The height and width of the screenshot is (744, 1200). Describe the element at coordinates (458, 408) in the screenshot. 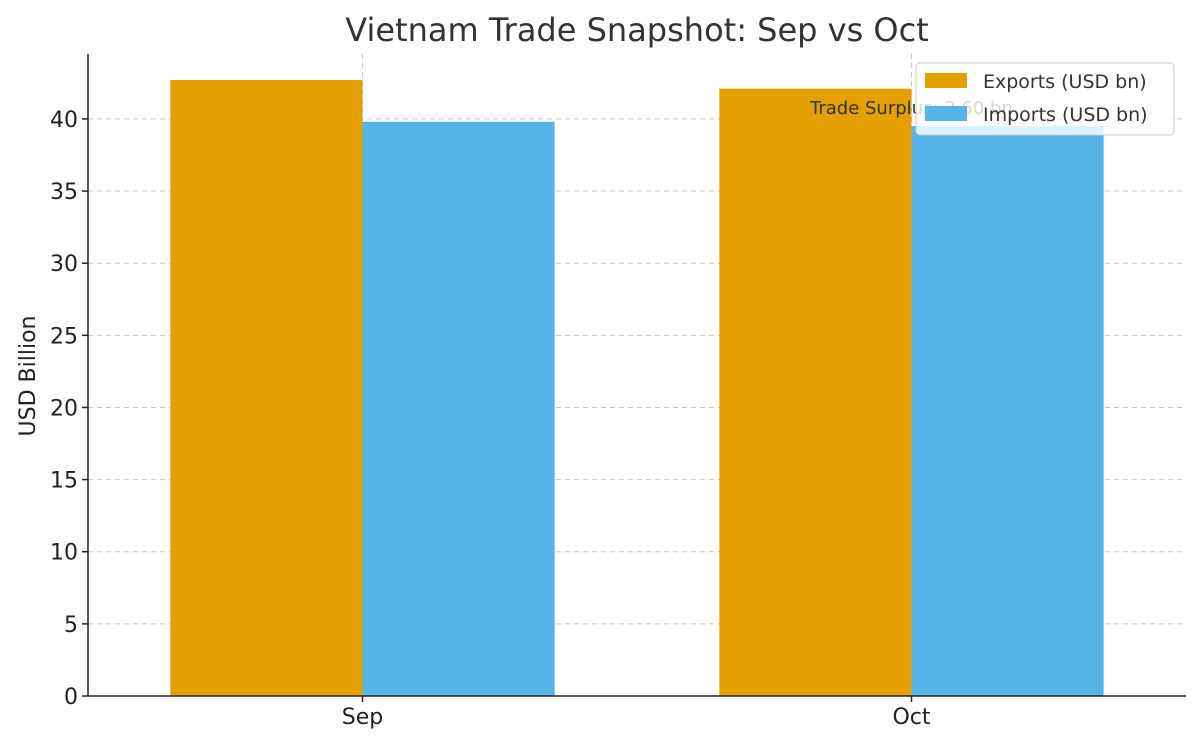

I see `bar-imports-sep` at that location.